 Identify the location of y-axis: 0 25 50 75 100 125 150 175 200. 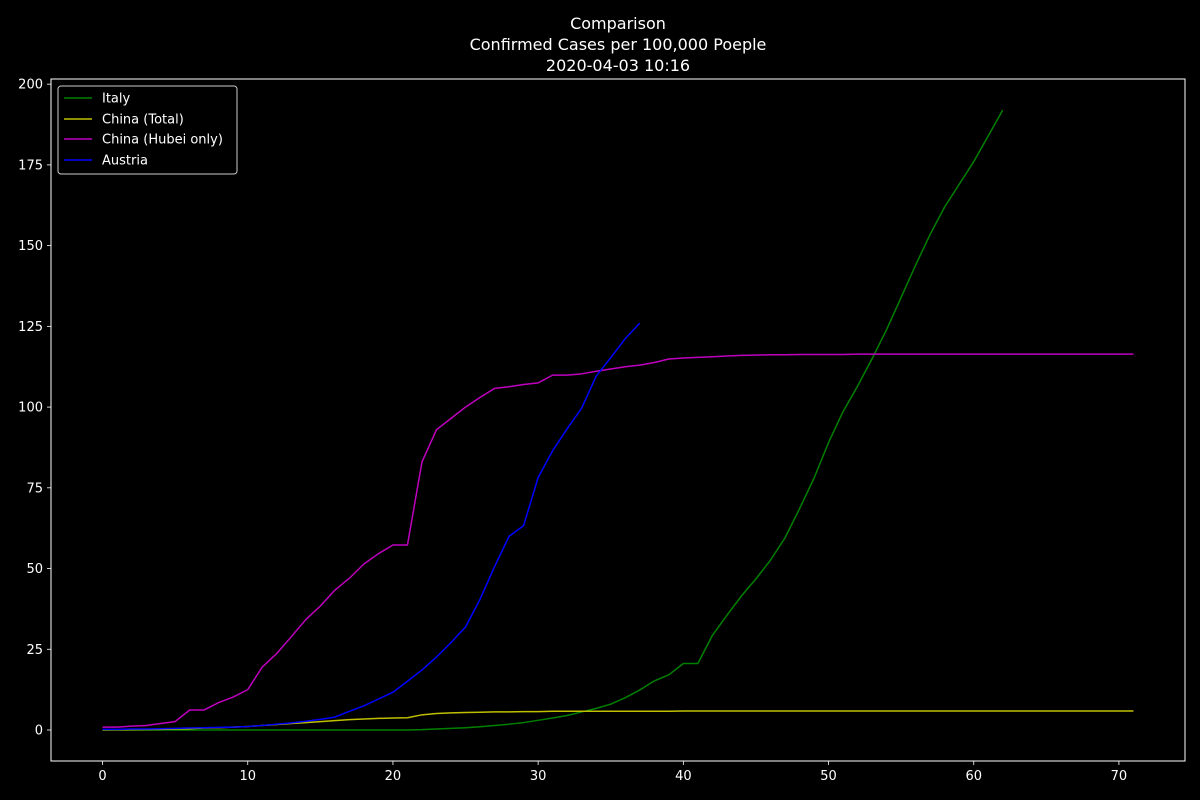
(34, 408).